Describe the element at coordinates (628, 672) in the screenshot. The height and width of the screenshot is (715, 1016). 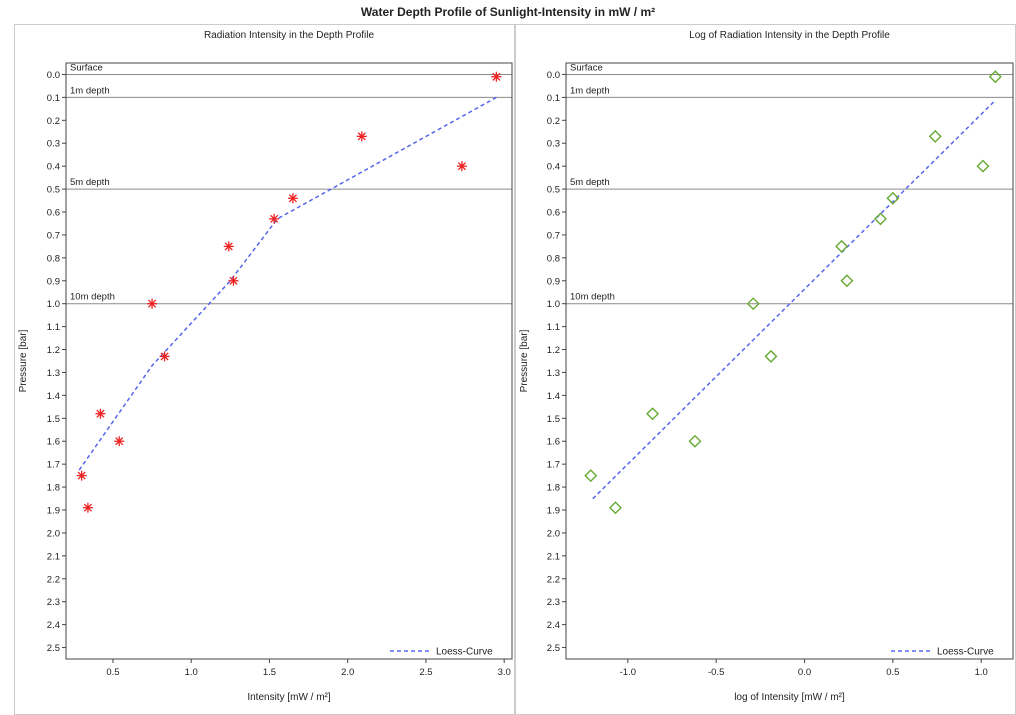
I see `x-tick-label: -1.0` at that location.